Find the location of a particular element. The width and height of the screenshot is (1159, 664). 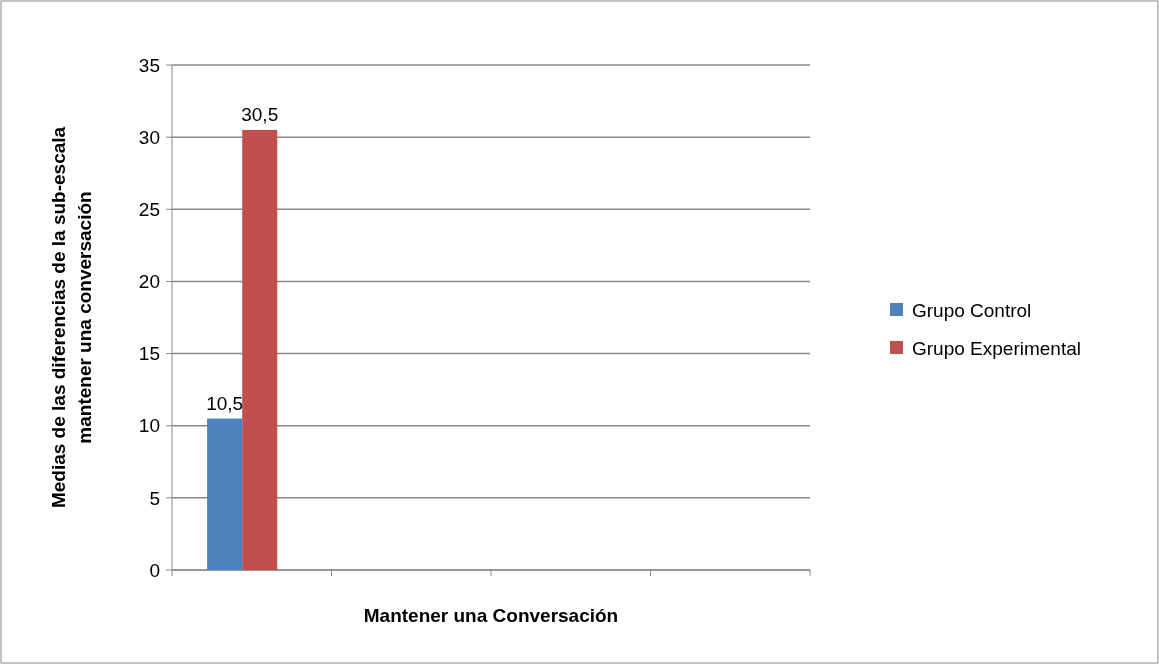

y-tick-label: 35 is located at coordinates (149, 65).